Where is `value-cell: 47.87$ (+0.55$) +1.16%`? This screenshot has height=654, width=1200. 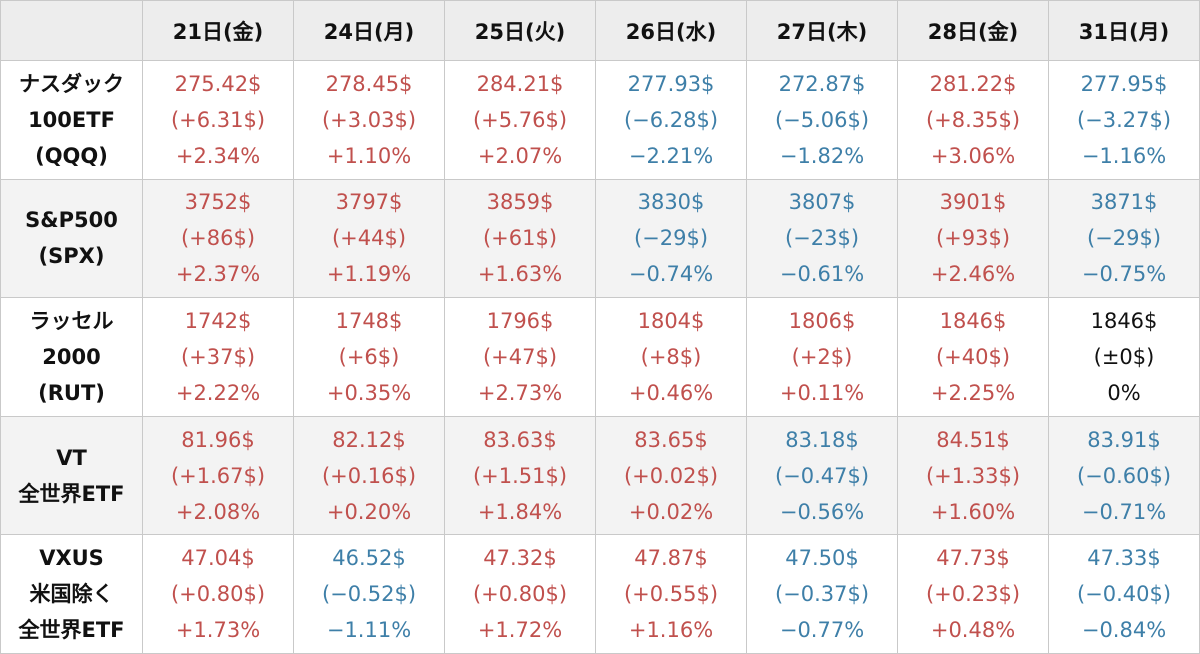
value-cell: 47.87$ (+0.55$) +1.16% is located at coordinates (671, 594).